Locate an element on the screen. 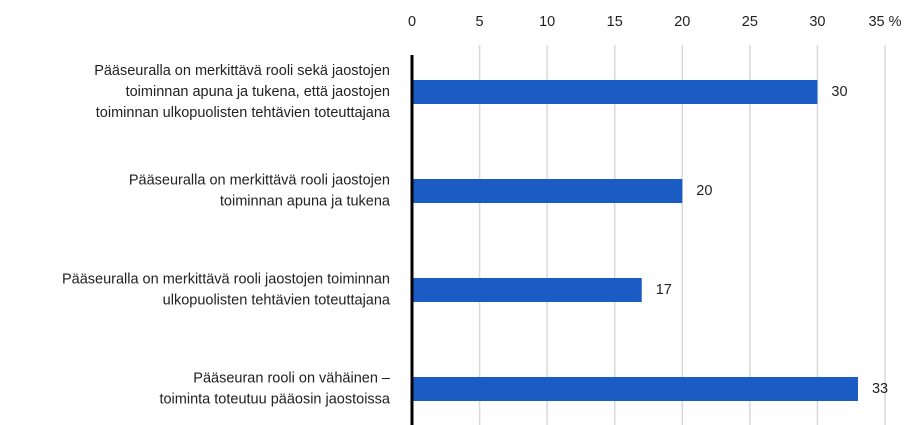  value-label: 30 is located at coordinates (839, 92).